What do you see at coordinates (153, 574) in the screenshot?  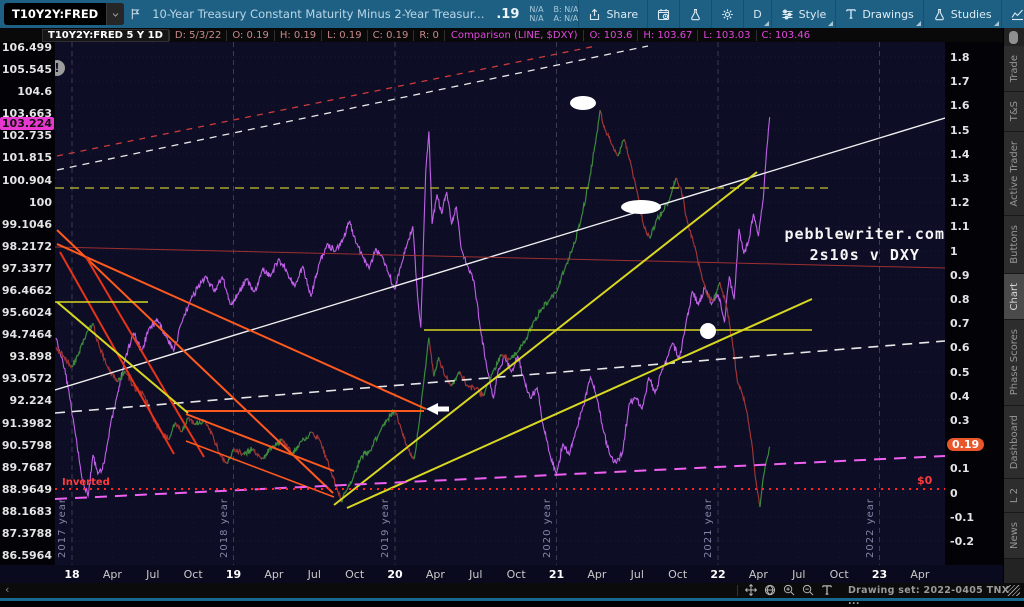 I see `time-axis-label: Jul` at bounding box center [153, 574].